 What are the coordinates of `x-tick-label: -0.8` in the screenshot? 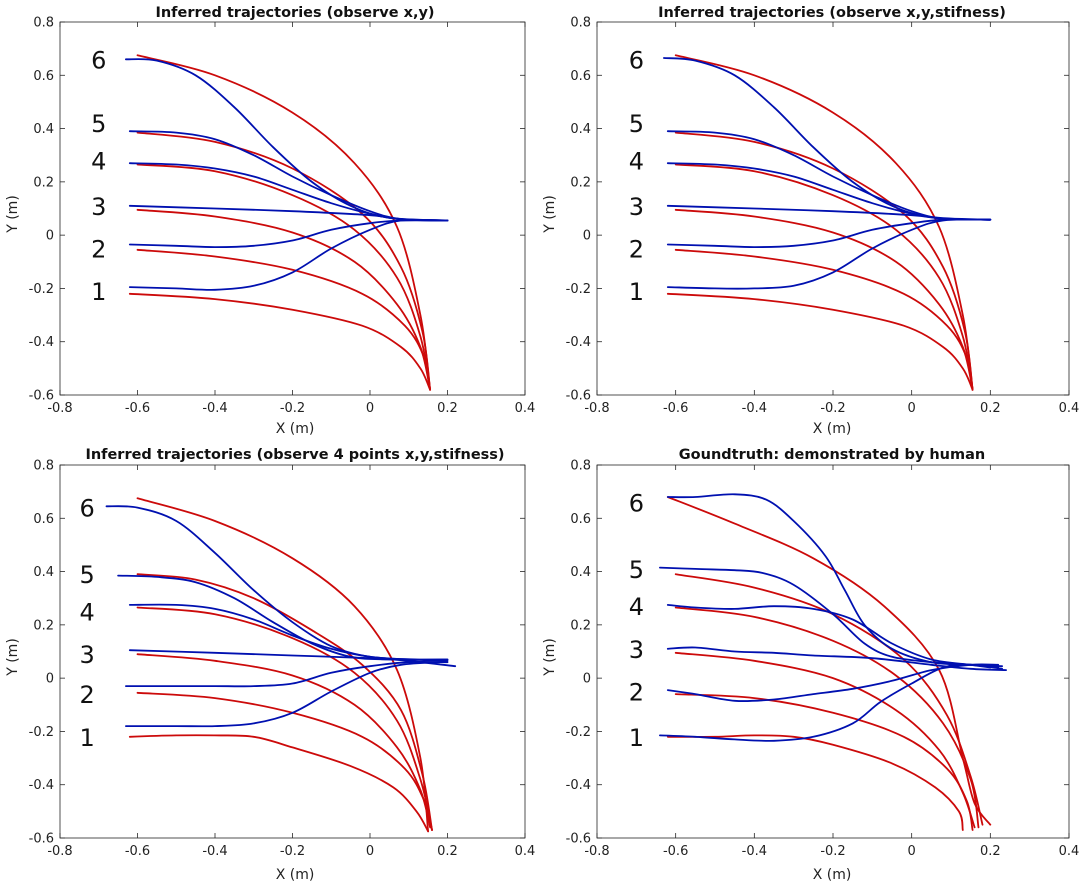 It's located at (59, 408).